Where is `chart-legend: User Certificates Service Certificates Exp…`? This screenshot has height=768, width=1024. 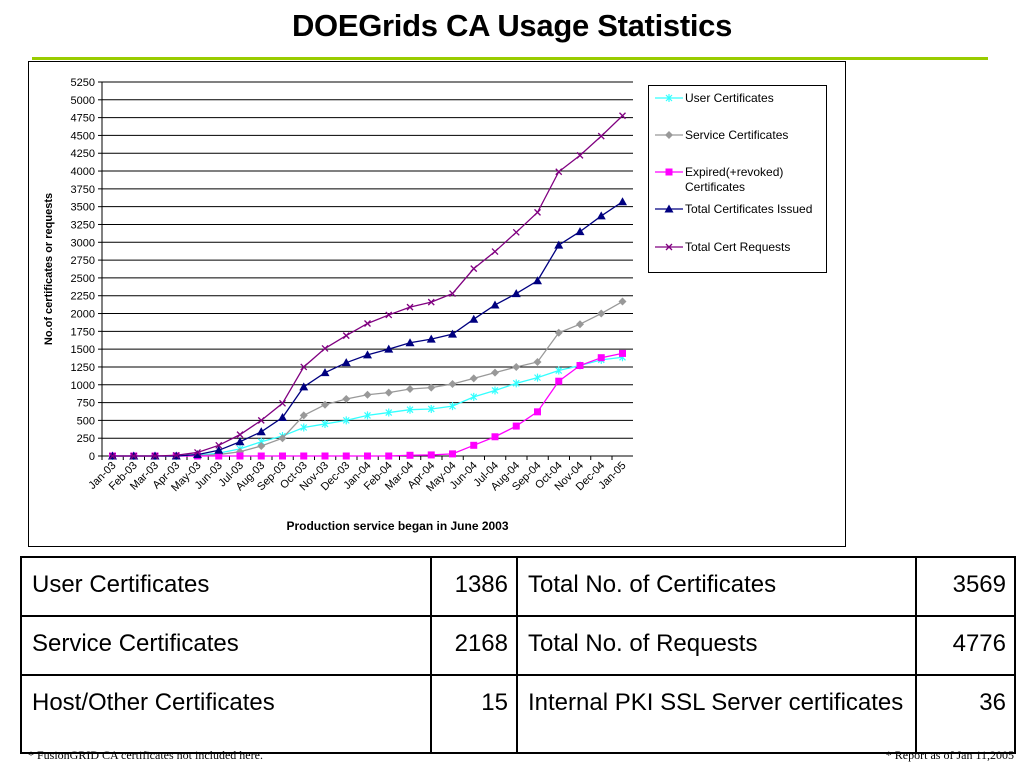
chart-legend: User Certificates Service Certificates Exp… is located at coordinates (737, 179).